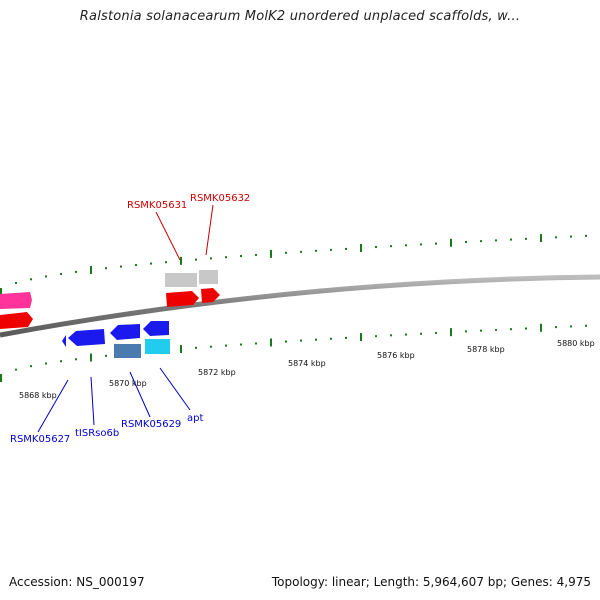 This screenshot has height=600, width=600. Describe the element at coordinates (157, 346) in the screenshot. I see `gene-apt-box` at that location.